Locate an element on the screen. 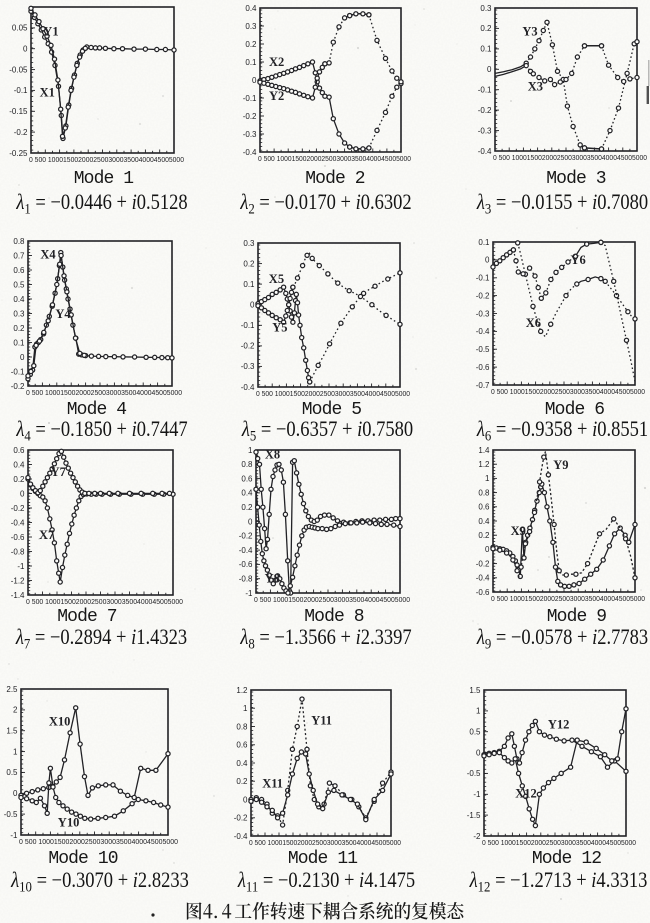 The image size is (650, 923). svg-text: 0.7 is located at coordinates (19, 255).